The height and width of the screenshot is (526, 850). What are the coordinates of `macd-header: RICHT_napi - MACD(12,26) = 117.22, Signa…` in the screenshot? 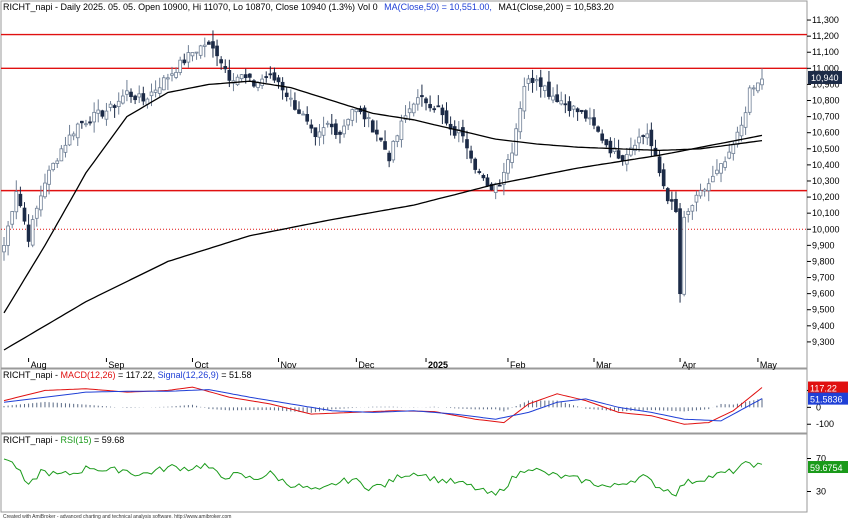 It's located at (127, 375).